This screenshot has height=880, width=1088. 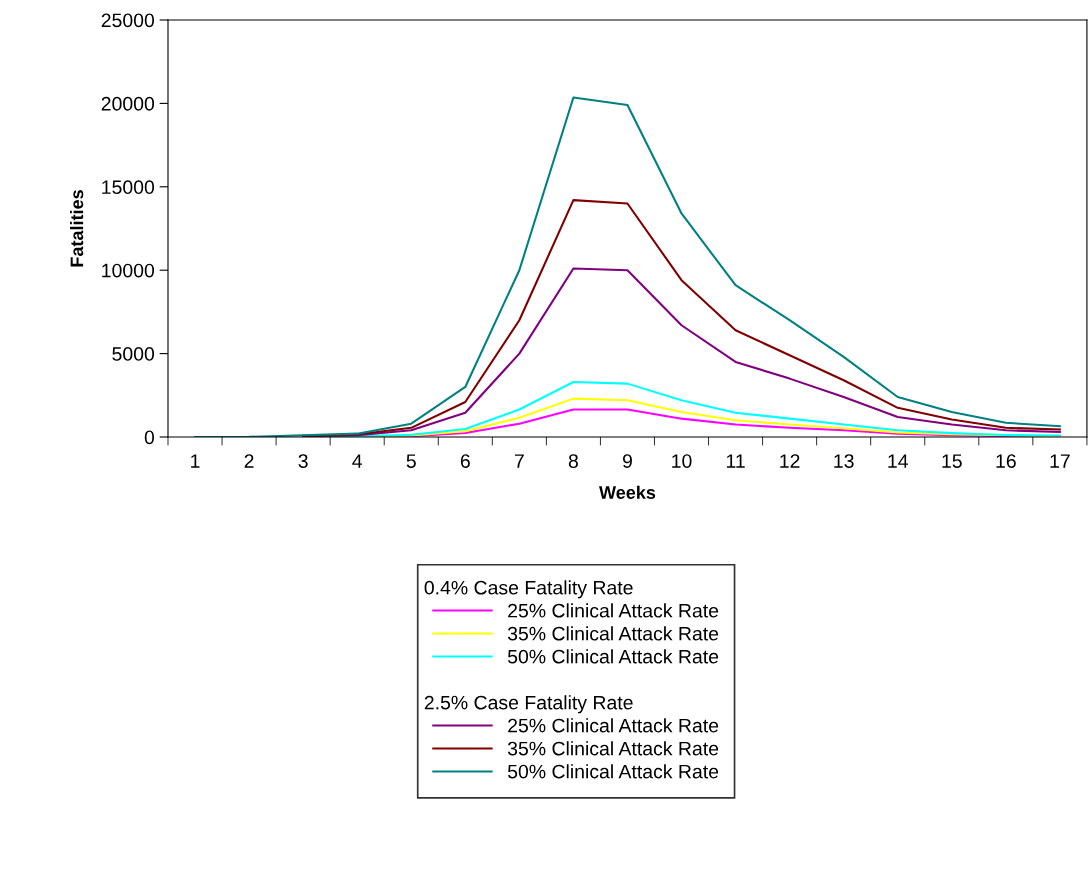 What do you see at coordinates (627, 461) in the screenshot?
I see `x-tick-label: 9` at bounding box center [627, 461].